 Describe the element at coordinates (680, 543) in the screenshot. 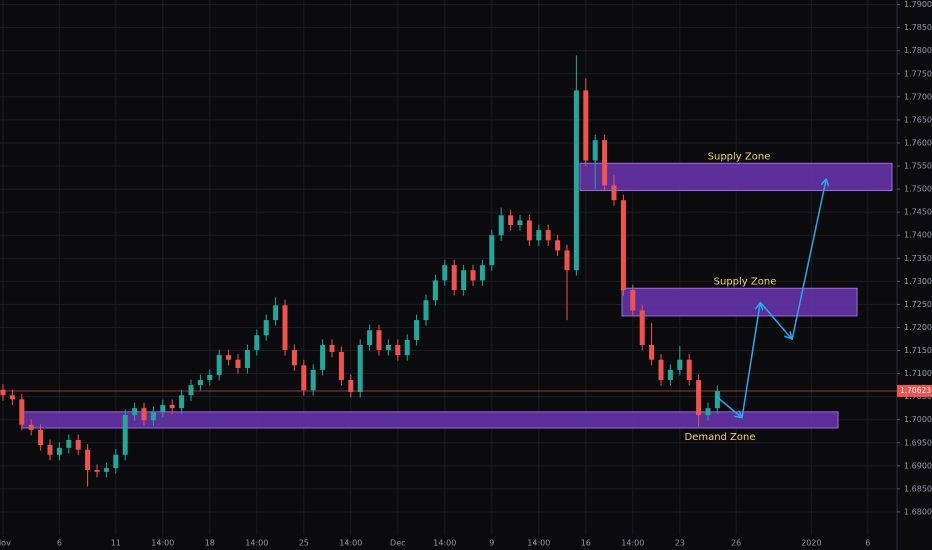

I see `x-tick-label: 23` at that location.